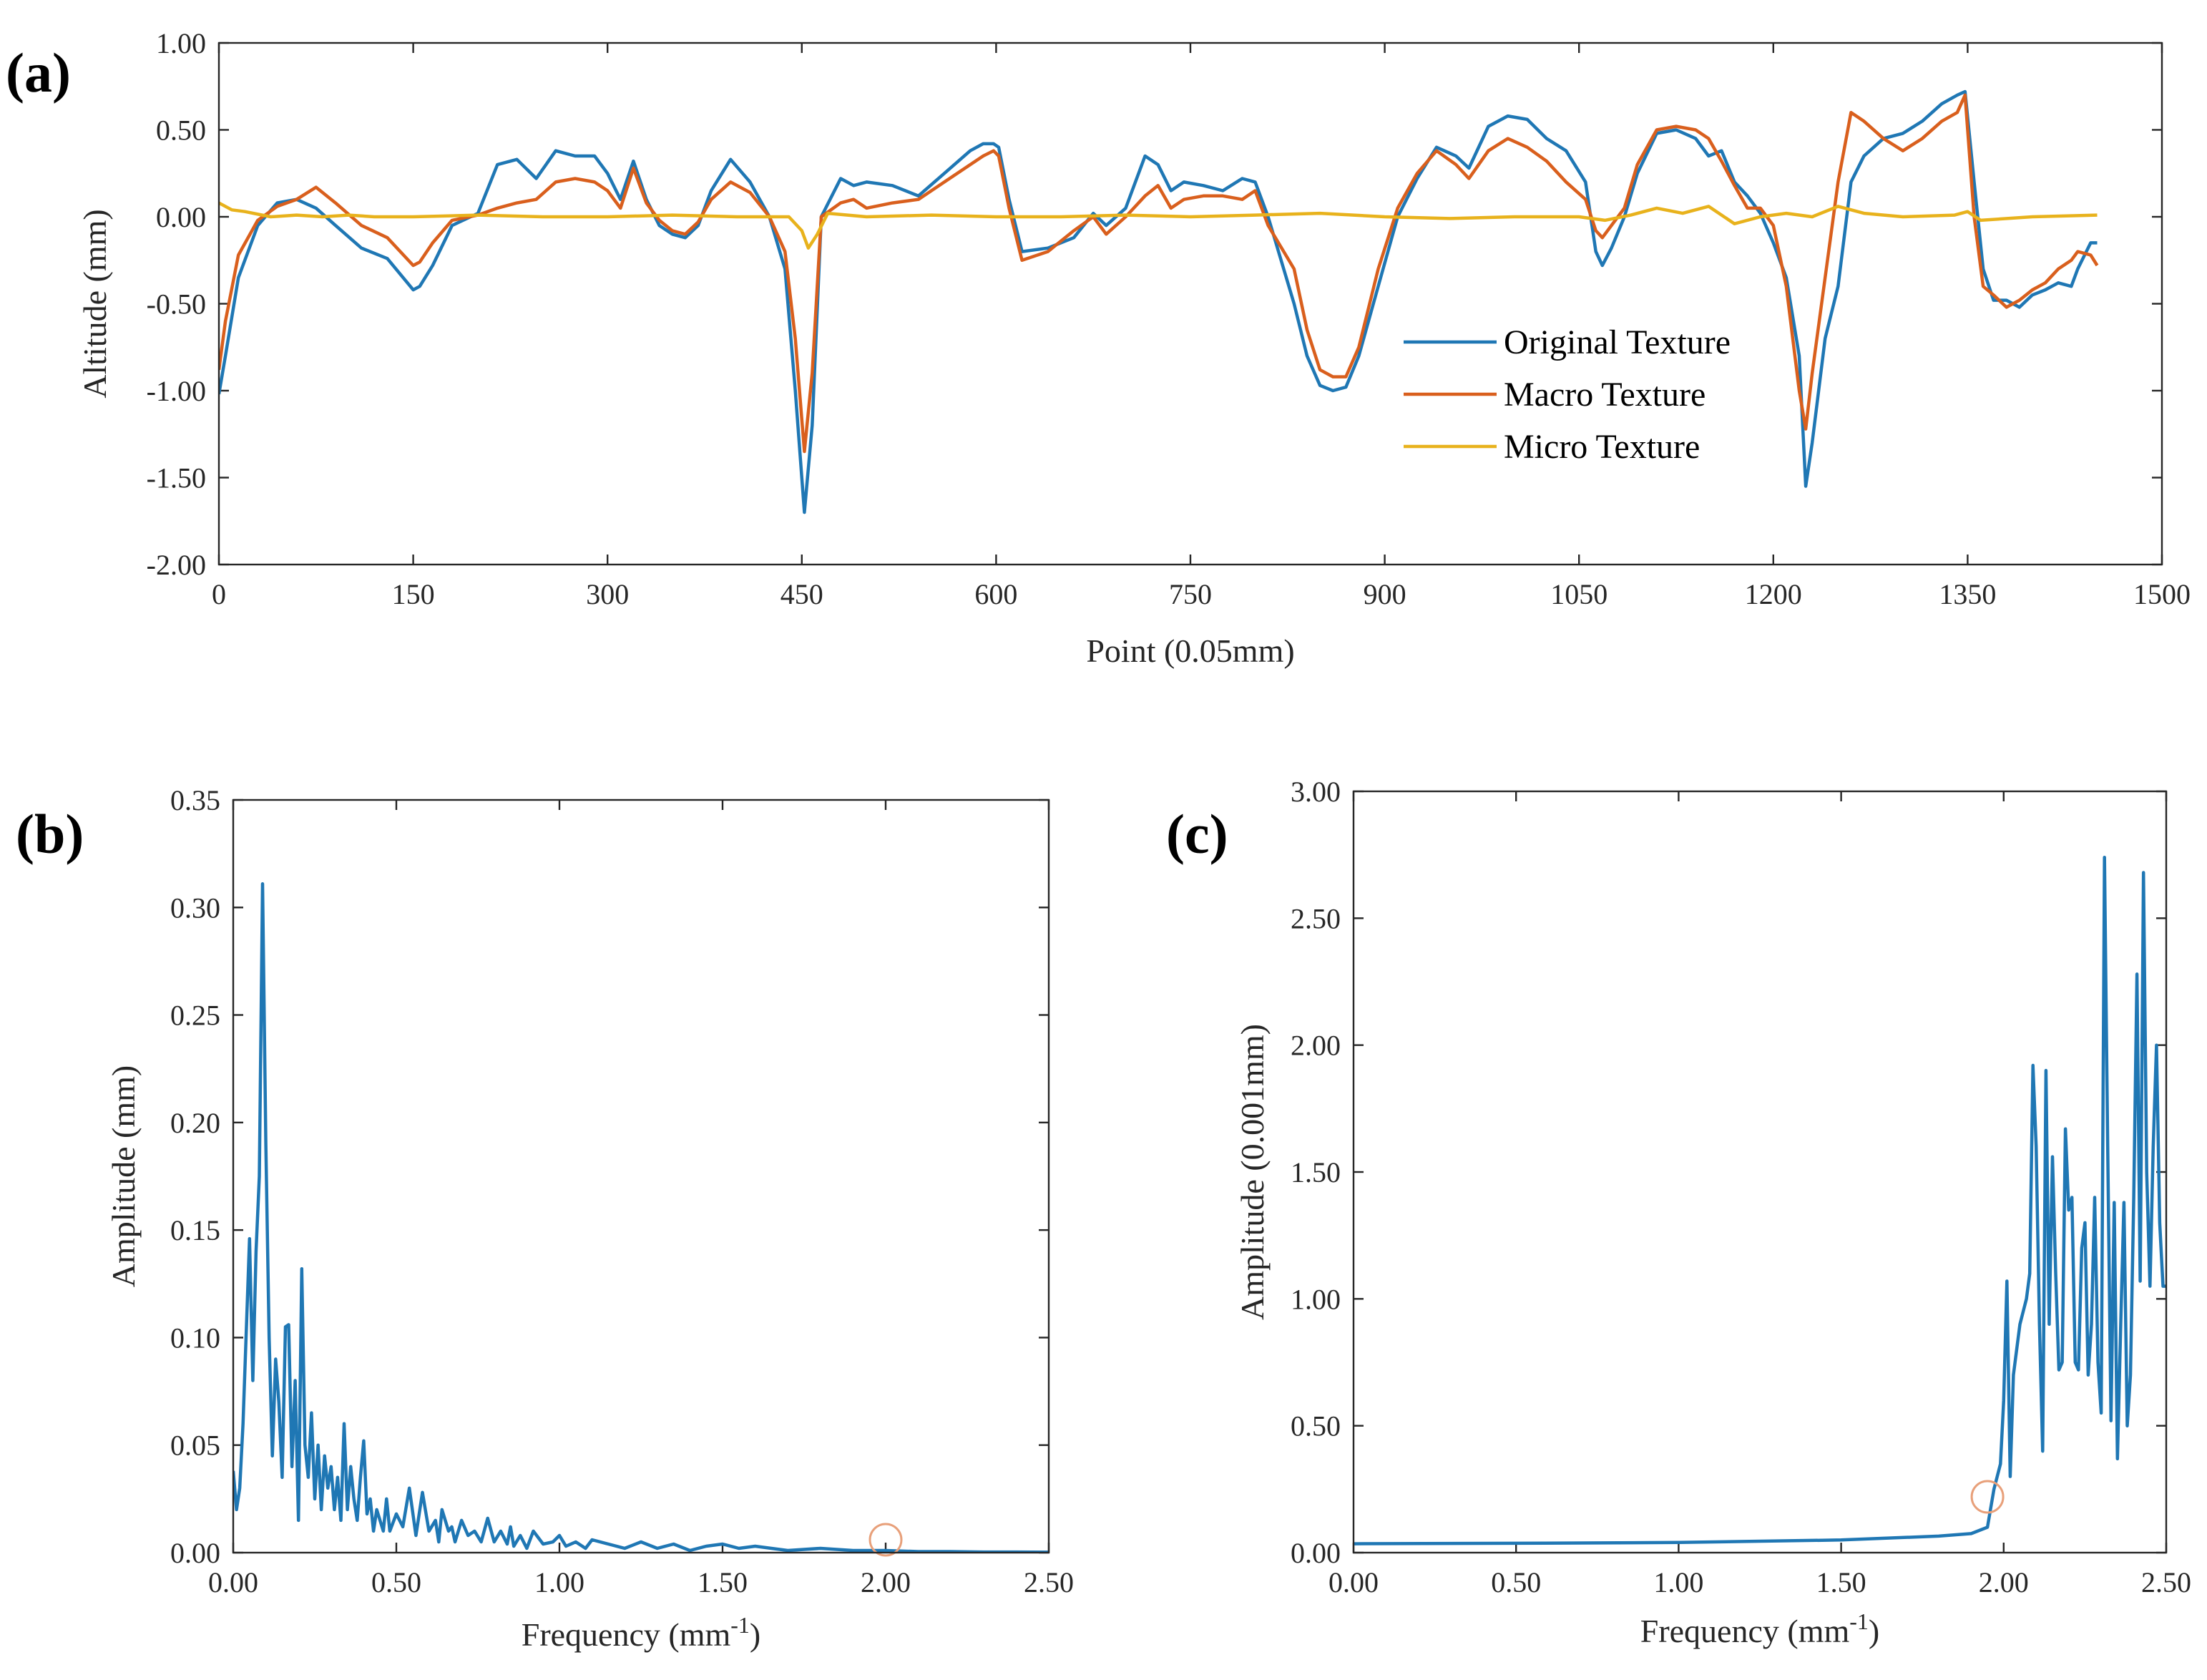  Describe the element at coordinates (1578, 594) in the screenshot. I see `x-tick-label: 1050` at that location.